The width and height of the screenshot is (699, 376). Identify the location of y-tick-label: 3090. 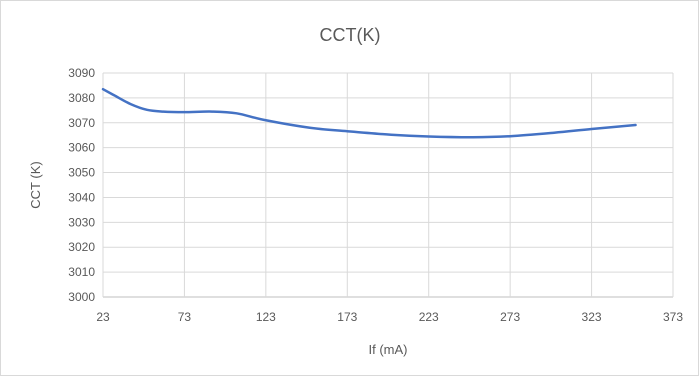
(81, 73).